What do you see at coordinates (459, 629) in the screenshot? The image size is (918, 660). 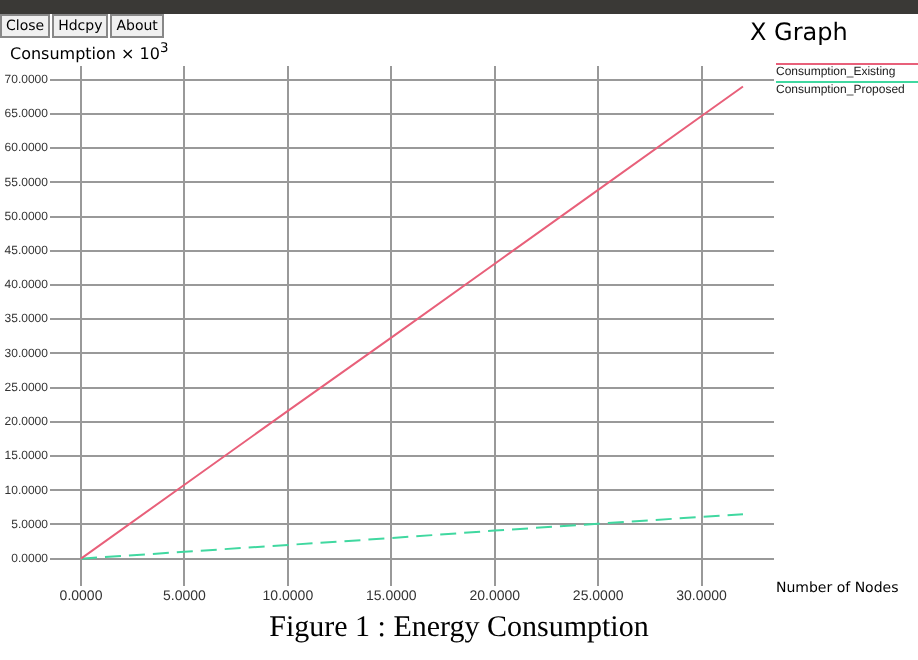 I see `caption: Figure 1 : Energy Consumption` at bounding box center [459, 629].